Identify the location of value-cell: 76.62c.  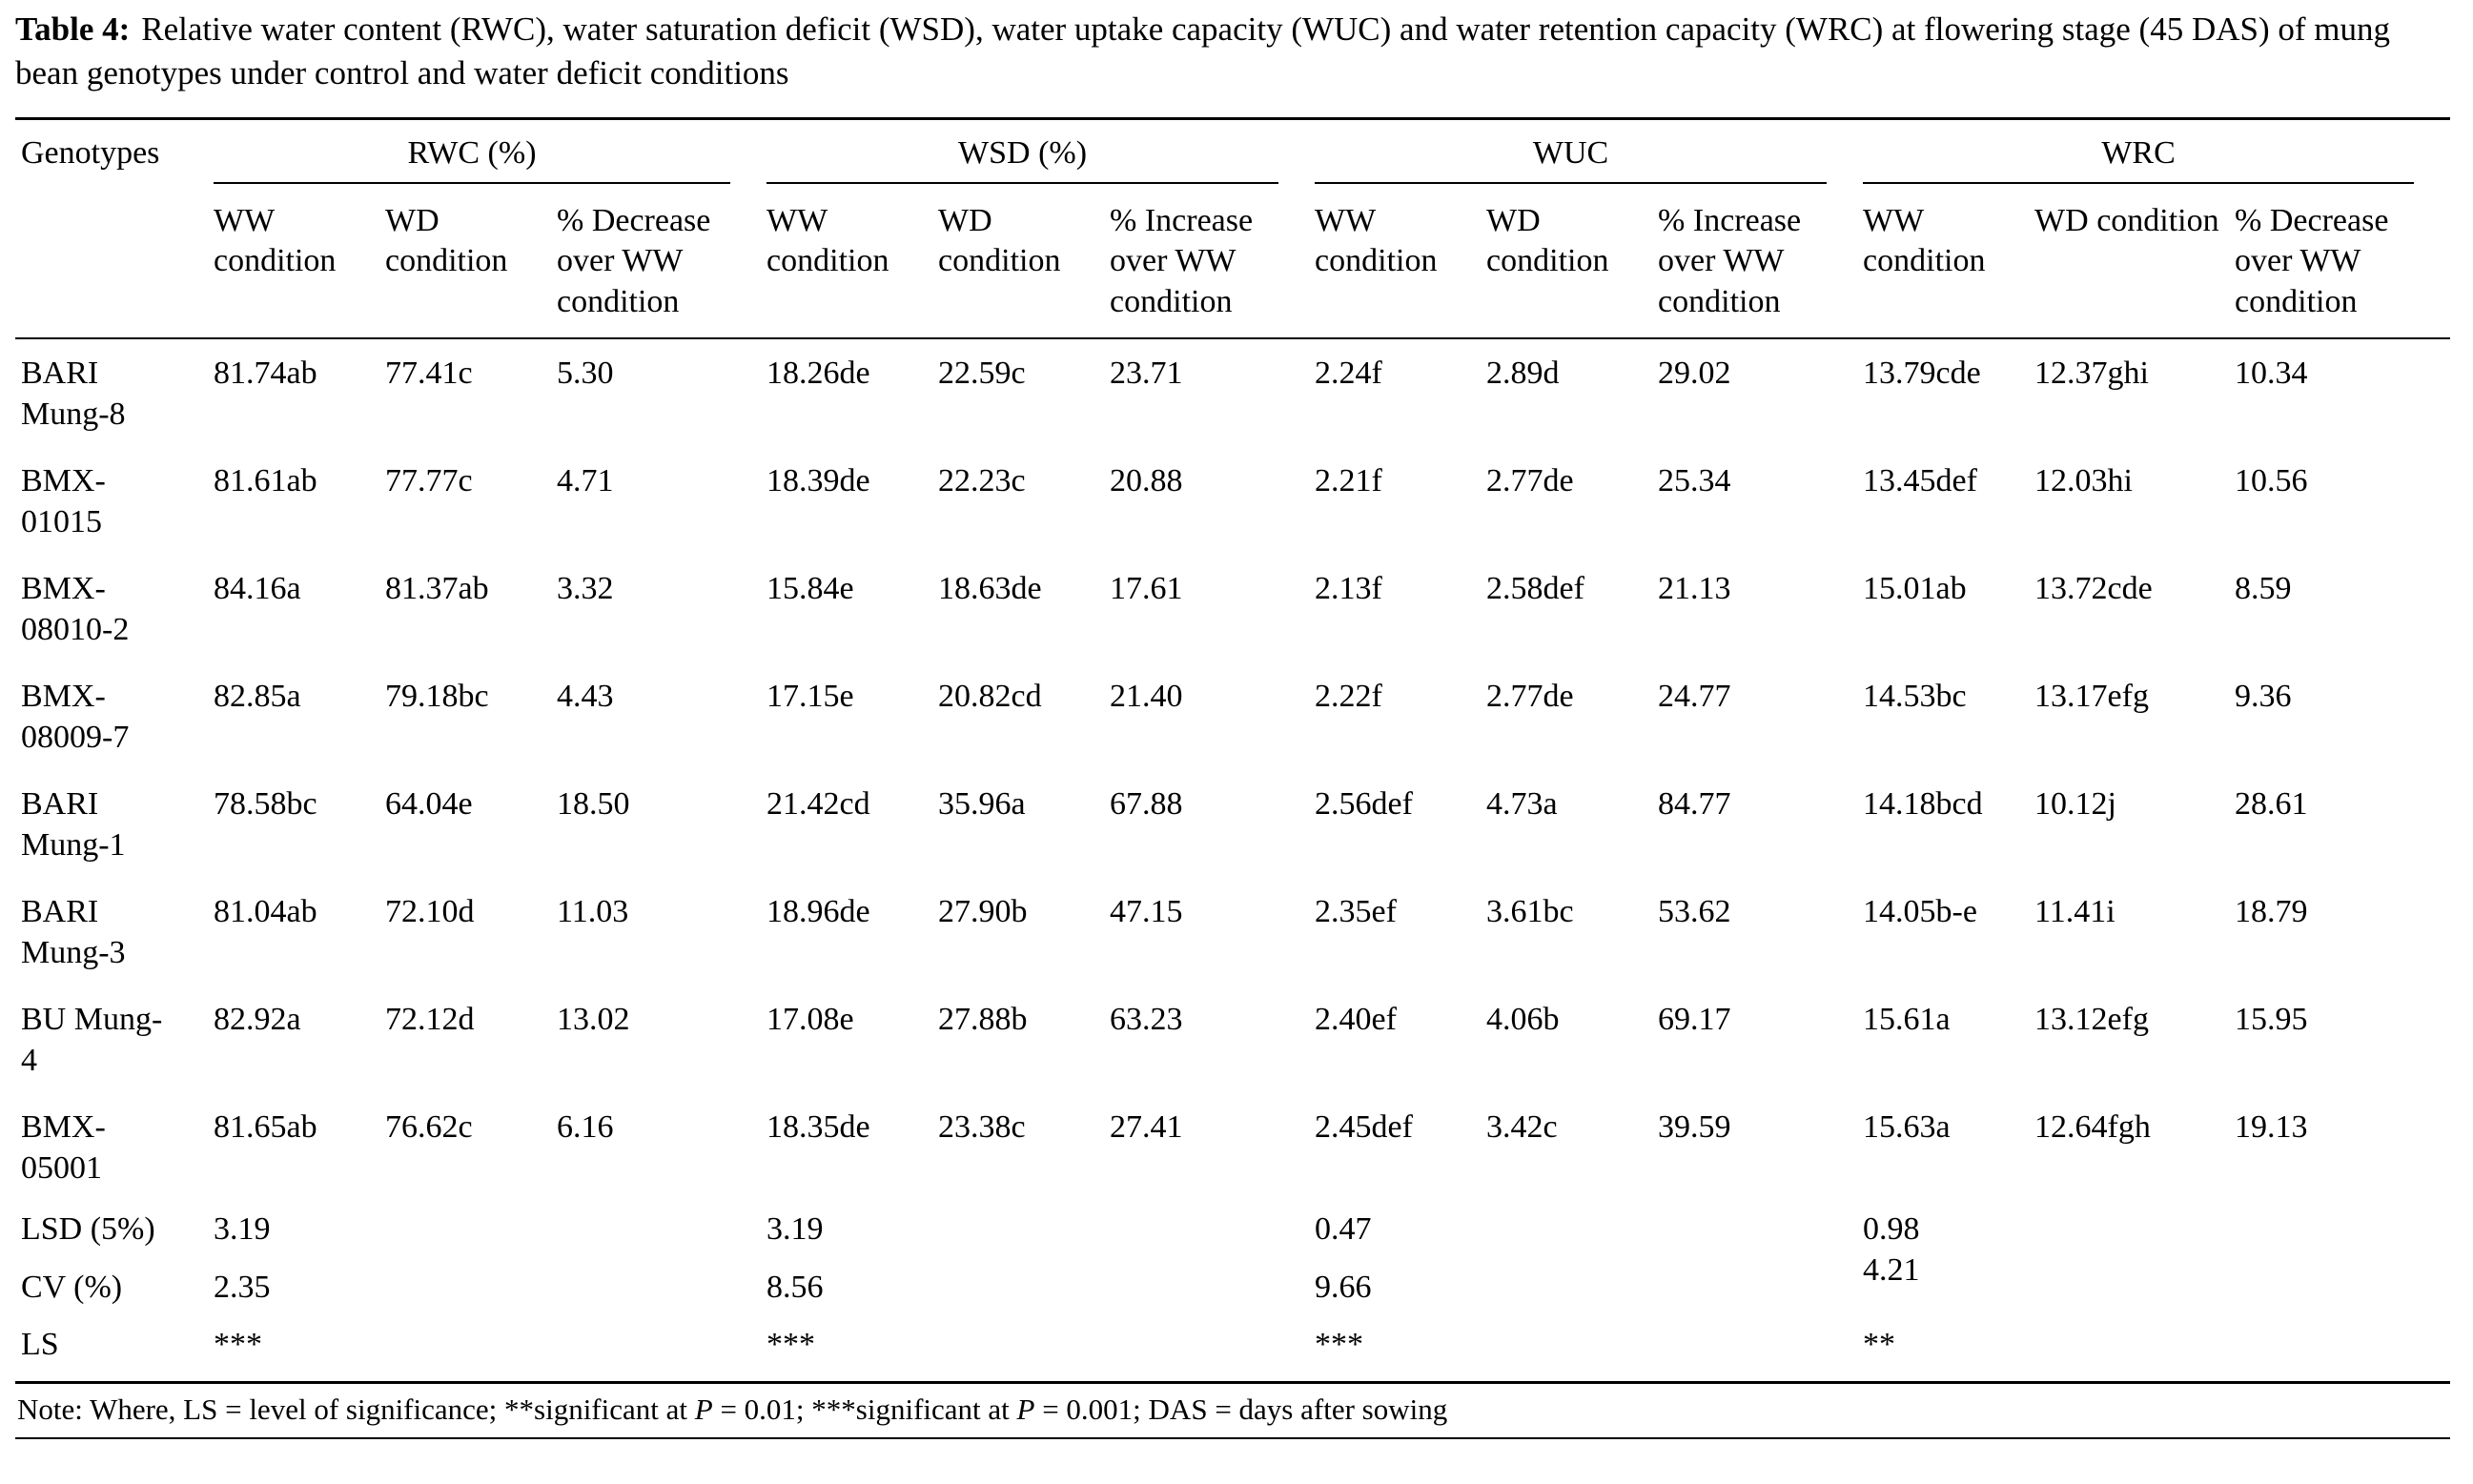
(429, 1127).